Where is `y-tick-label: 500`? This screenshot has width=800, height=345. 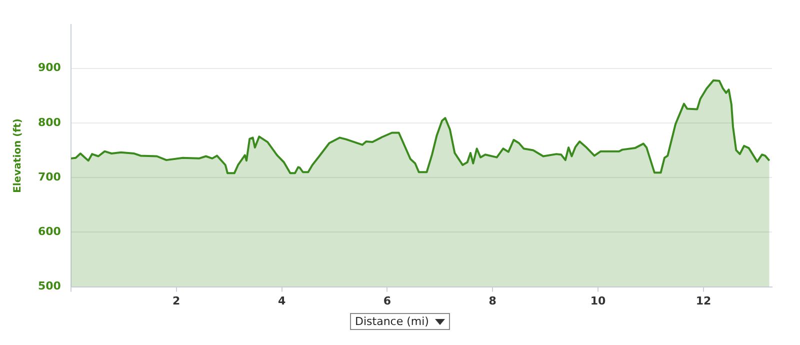 y-tick-label: 500 is located at coordinates (50, 286).